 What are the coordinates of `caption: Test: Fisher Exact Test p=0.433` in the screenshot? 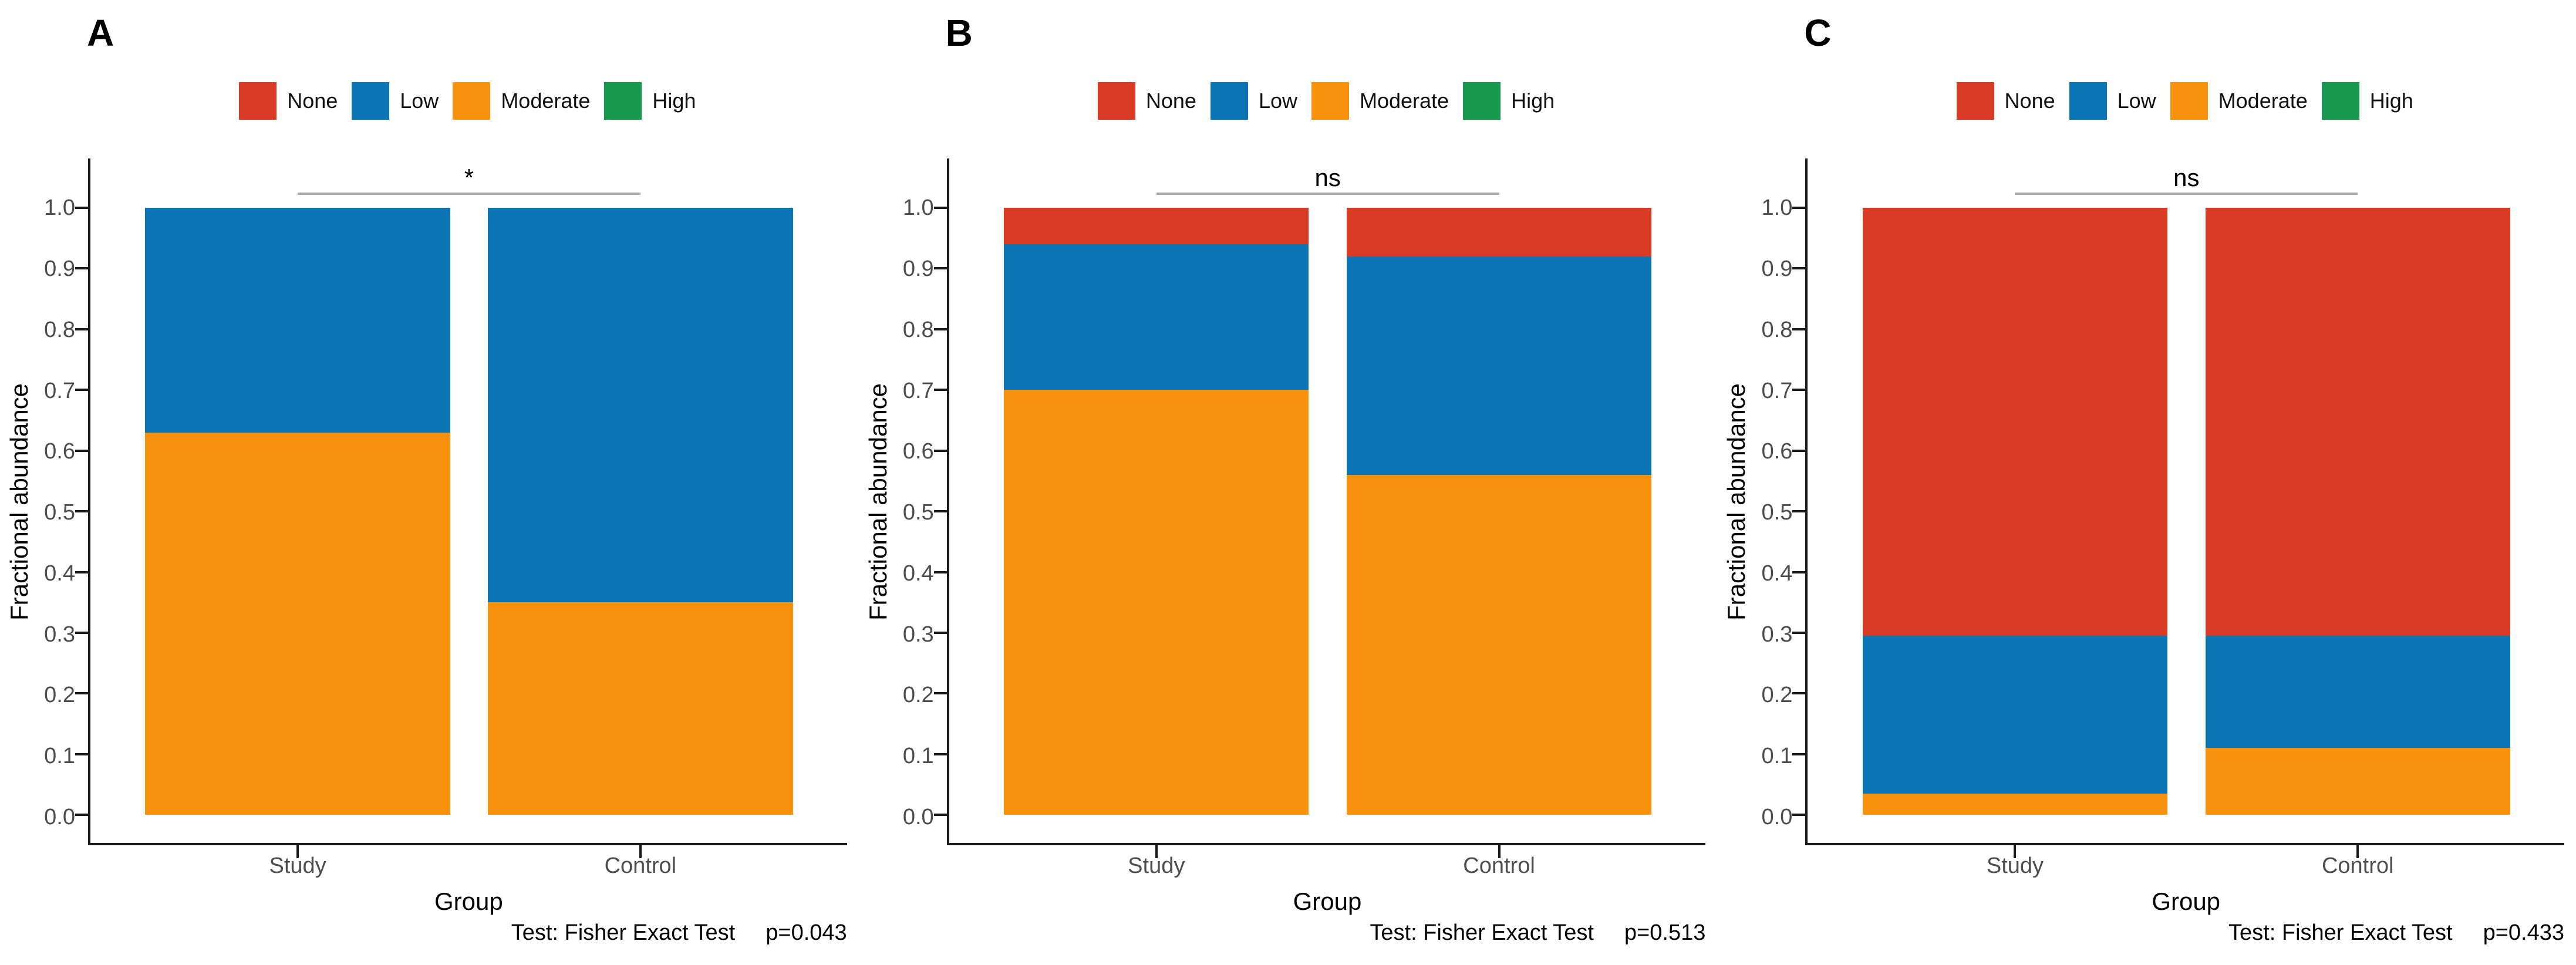 It's located at (2396, 933).